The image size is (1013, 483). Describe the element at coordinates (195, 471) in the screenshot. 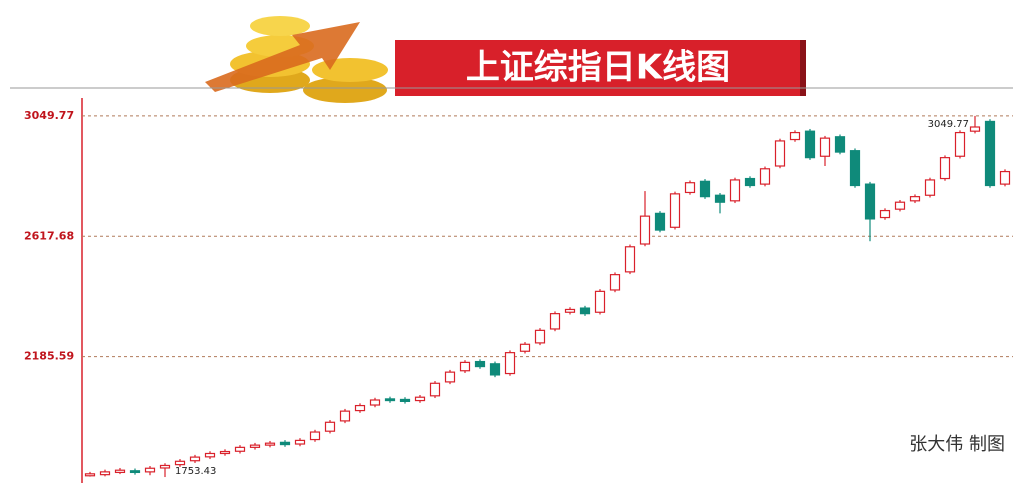

I see `annotation: 1753.43` at that location.